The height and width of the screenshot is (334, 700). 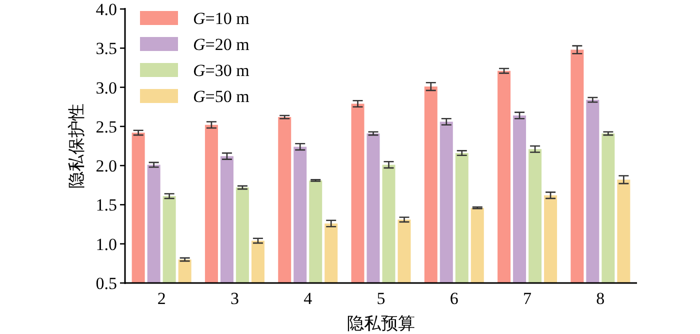 What do you see at coordinates (106, 205) in the screenshot?
I see `y-tick-label: 1.5` at bounding box center [106, 205].